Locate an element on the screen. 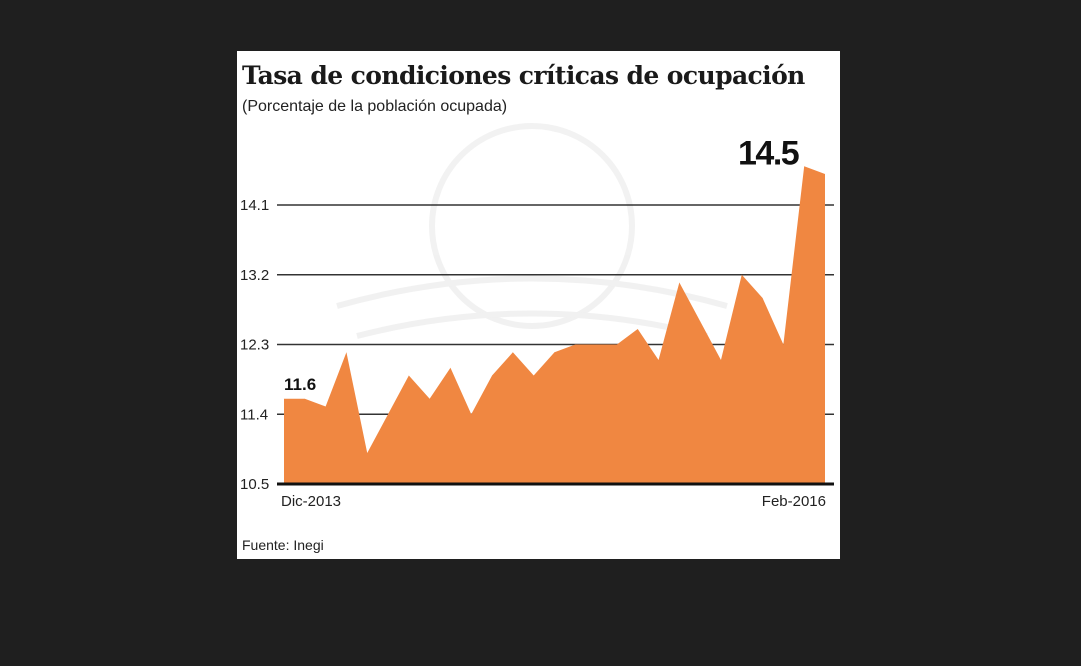 Image resolution: width=1081 pixels, height=666 pixels. y-tick-label: 11.4 is located at coordinates (254, 414).